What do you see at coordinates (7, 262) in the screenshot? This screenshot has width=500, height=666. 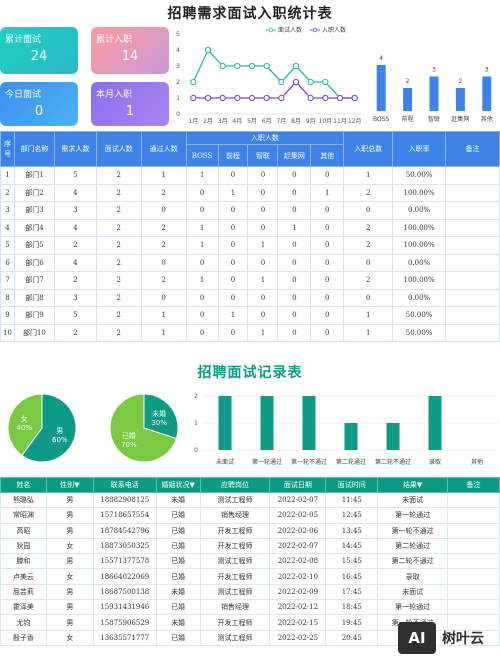 I see `table-cell: 6` at bounding box center [7, 262].